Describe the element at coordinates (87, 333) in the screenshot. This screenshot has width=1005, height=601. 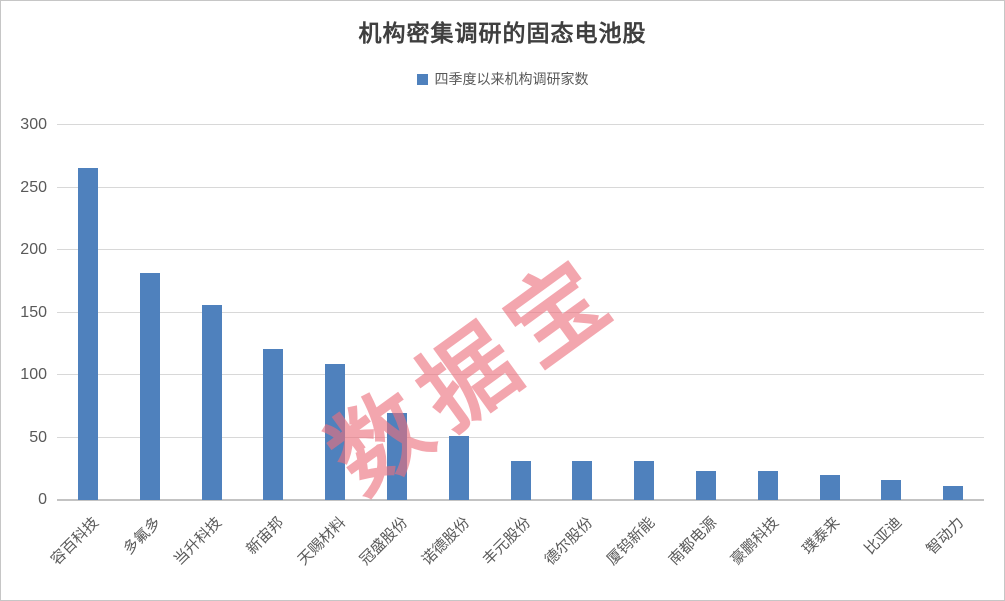
I see `bar-容百科技` at that location.